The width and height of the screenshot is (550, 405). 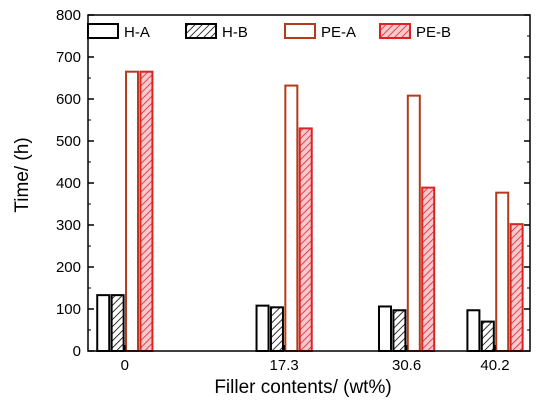 What do you see at coordinates (487, 336) in the screenshot?
I see `bar-h-b-40.2` at bounding box center [487, 336].